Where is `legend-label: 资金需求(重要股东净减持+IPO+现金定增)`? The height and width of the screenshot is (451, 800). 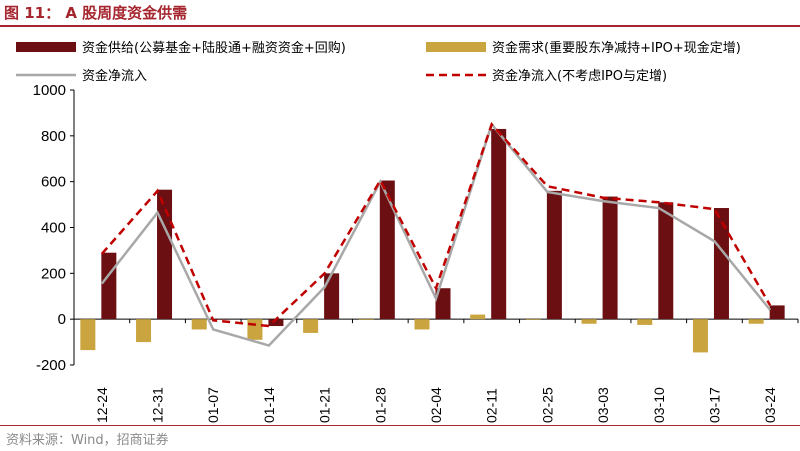 legend-label: 资金需求(重要股东净减持+IPO+现金定增) is located at coordinates (616, 48).